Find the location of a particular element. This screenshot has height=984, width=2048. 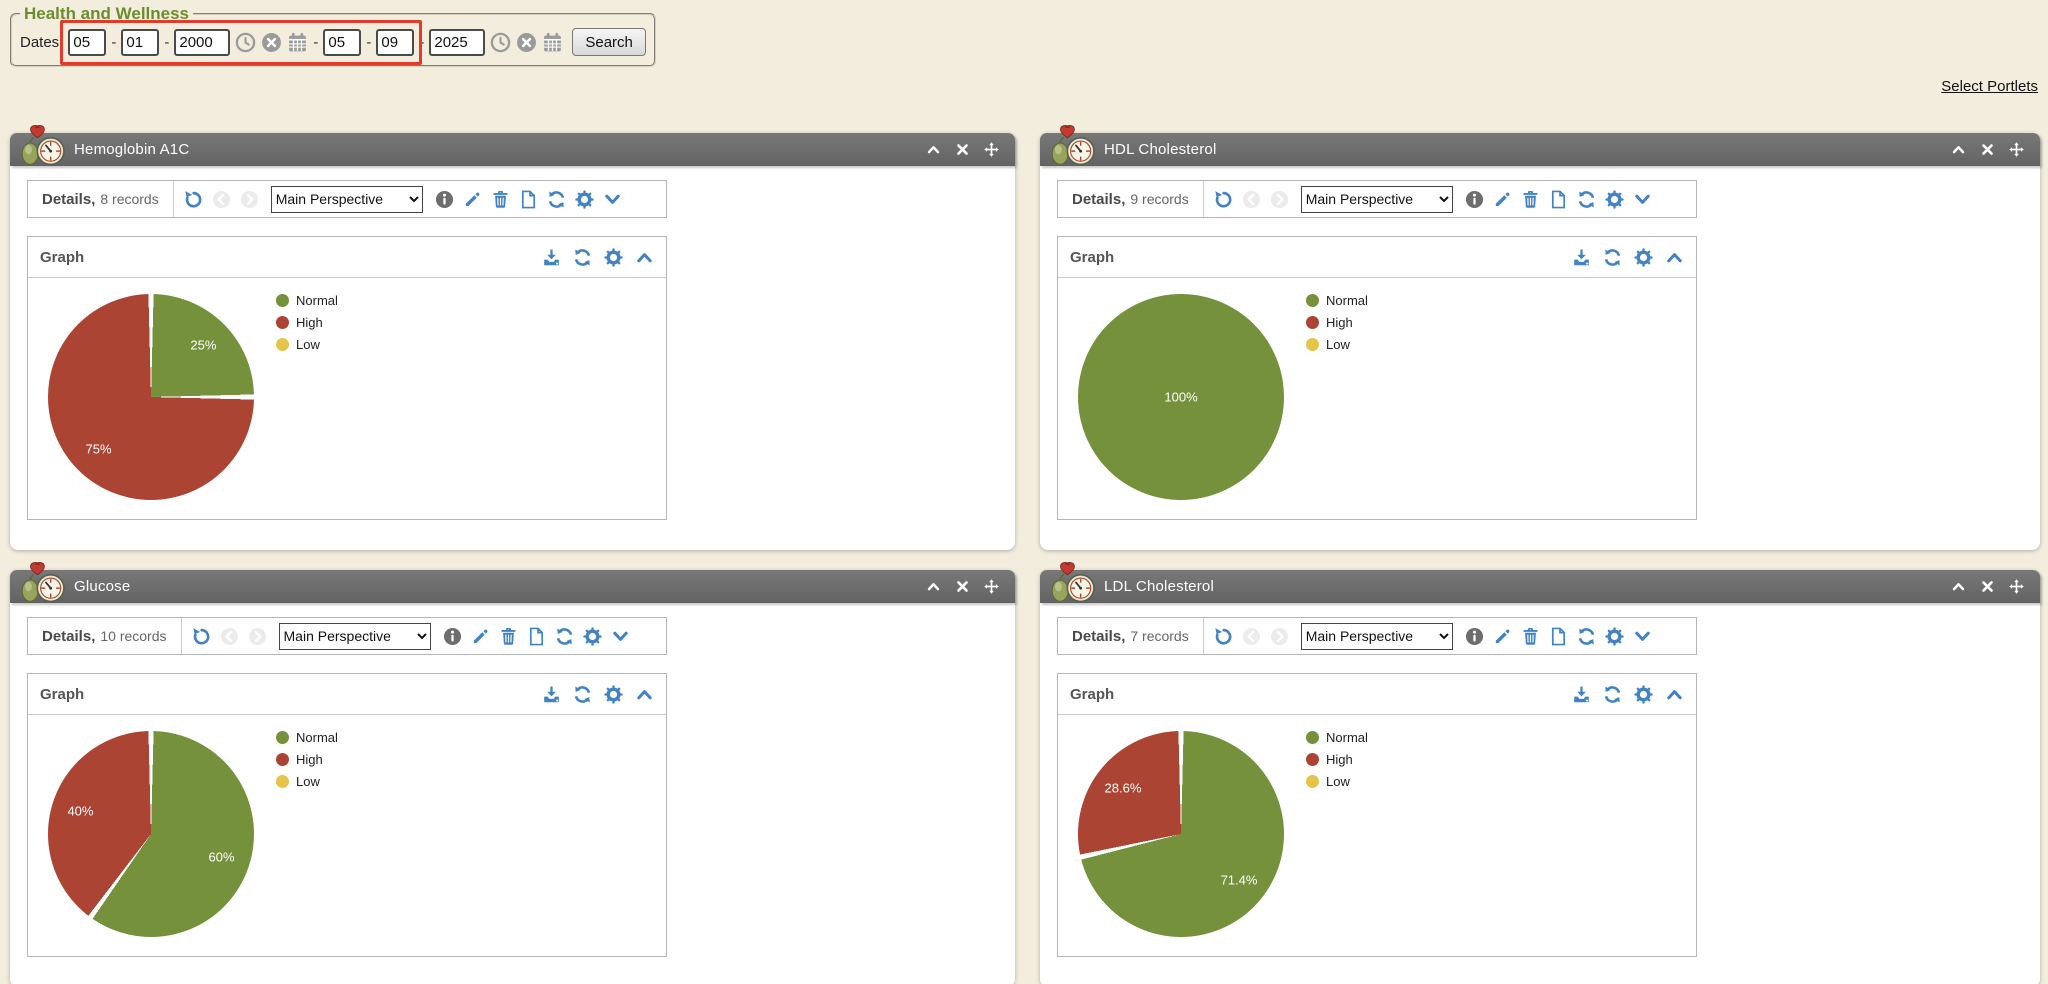

search-button: Search is located at coordinates (609, 42).